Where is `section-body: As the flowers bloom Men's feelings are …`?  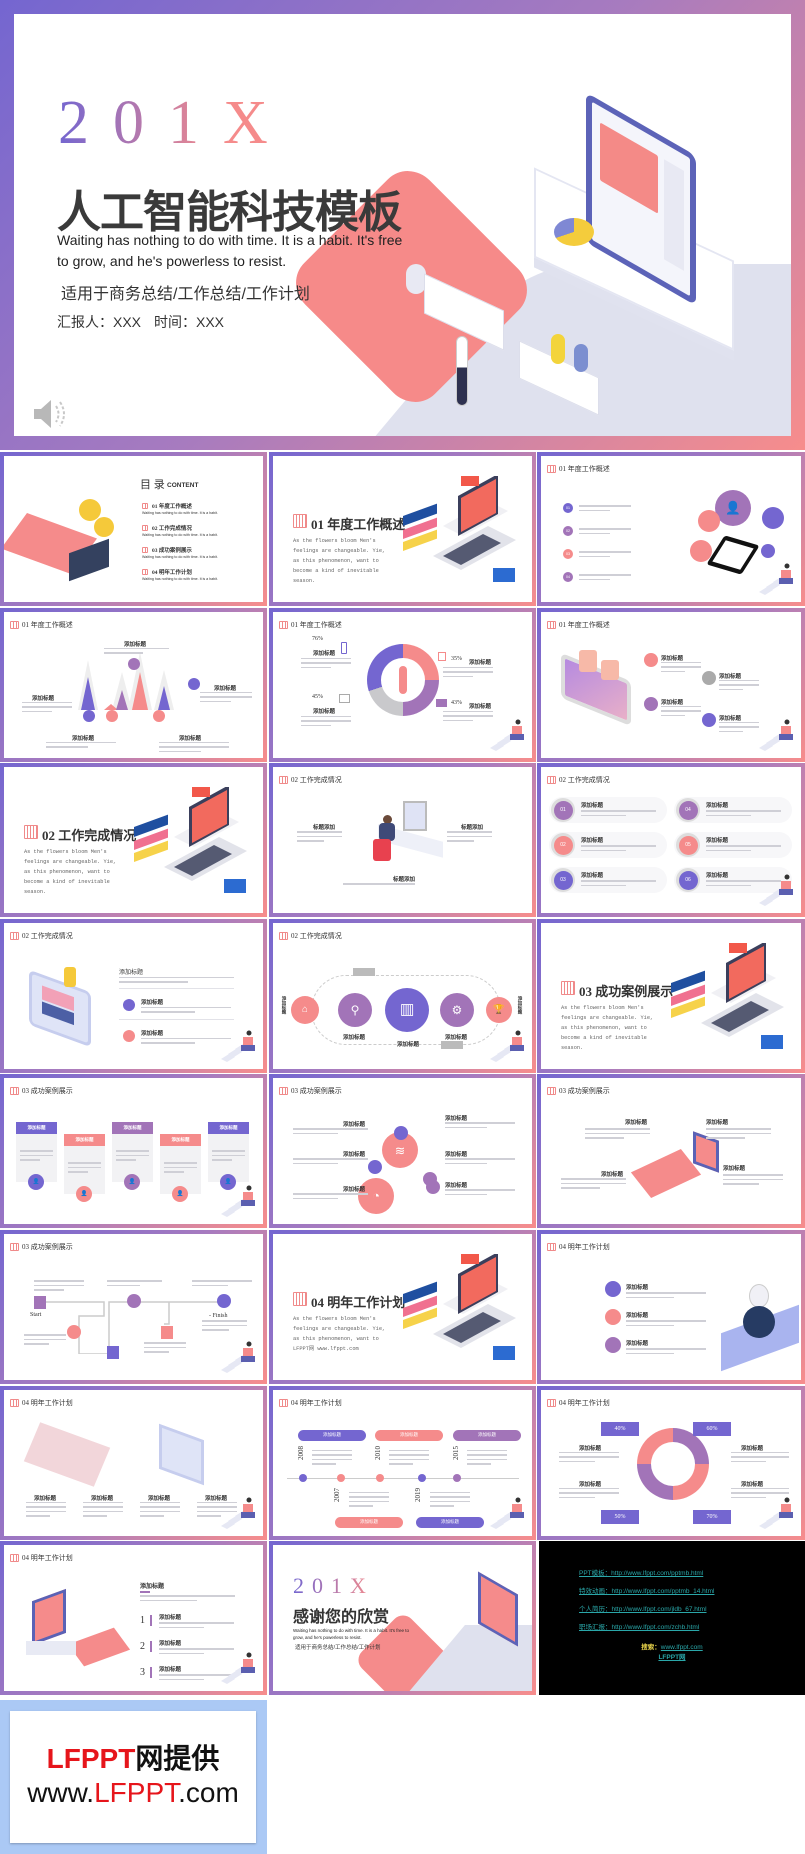 section-body: As the flowers bloom Men's feelings are … is located at coordinates (607, 1027).